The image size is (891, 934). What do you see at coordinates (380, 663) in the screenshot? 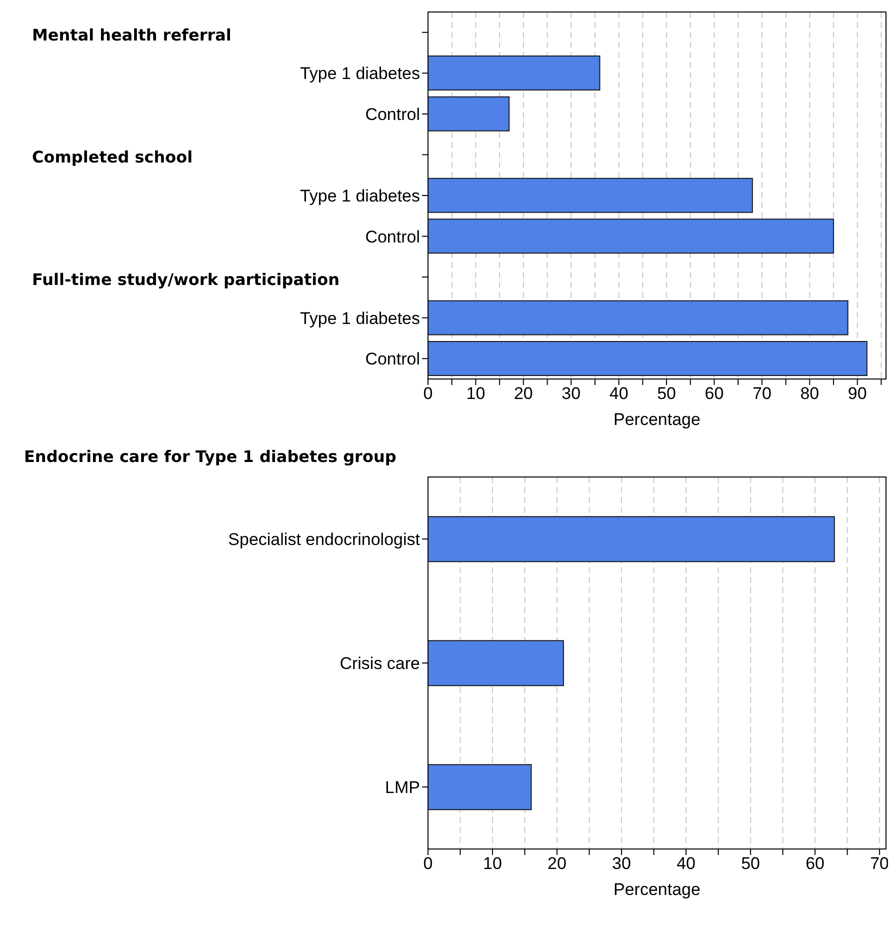
I see `y-tick-label: Crisis care` at bounding box center [380, 663].